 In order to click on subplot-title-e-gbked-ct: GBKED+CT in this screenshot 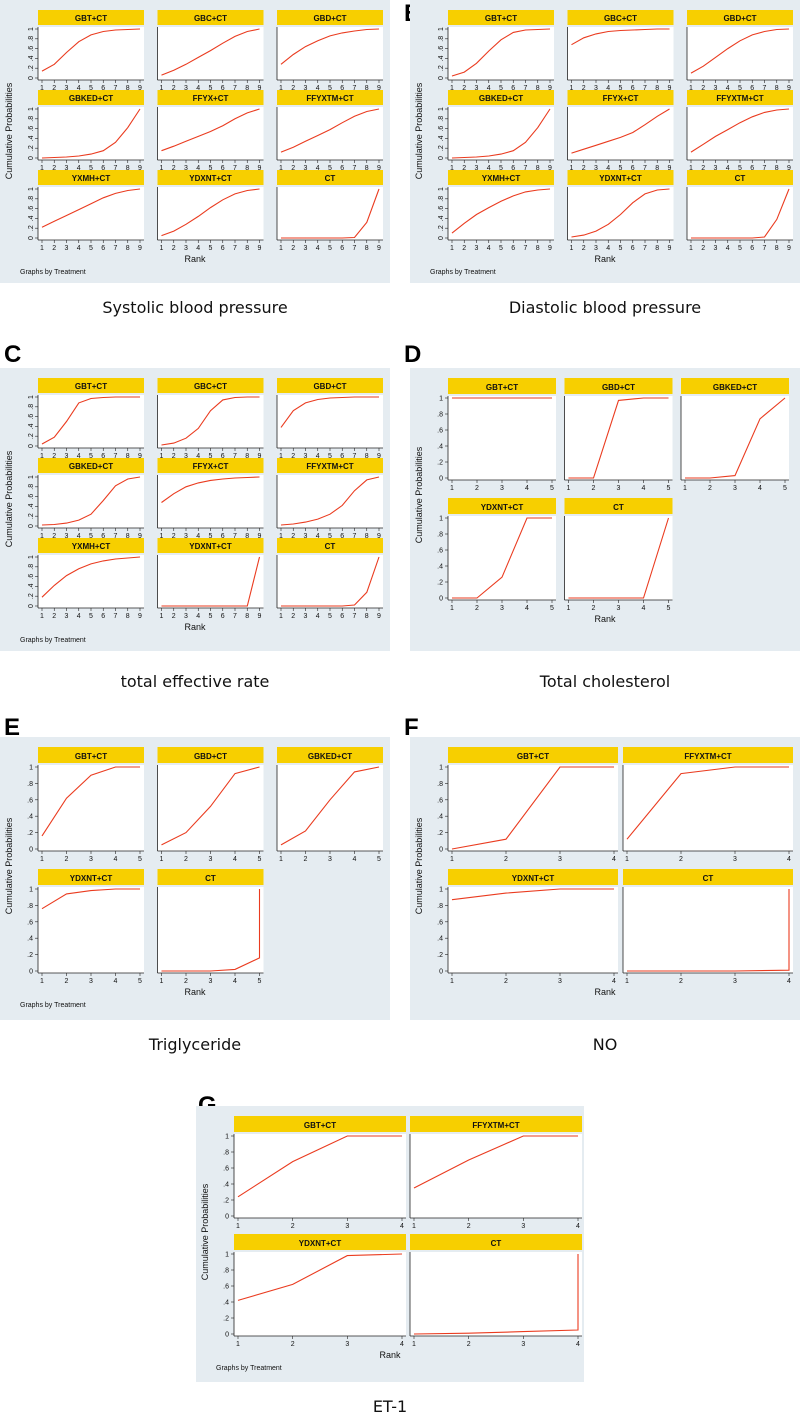, I will do `click(330, 756)`.